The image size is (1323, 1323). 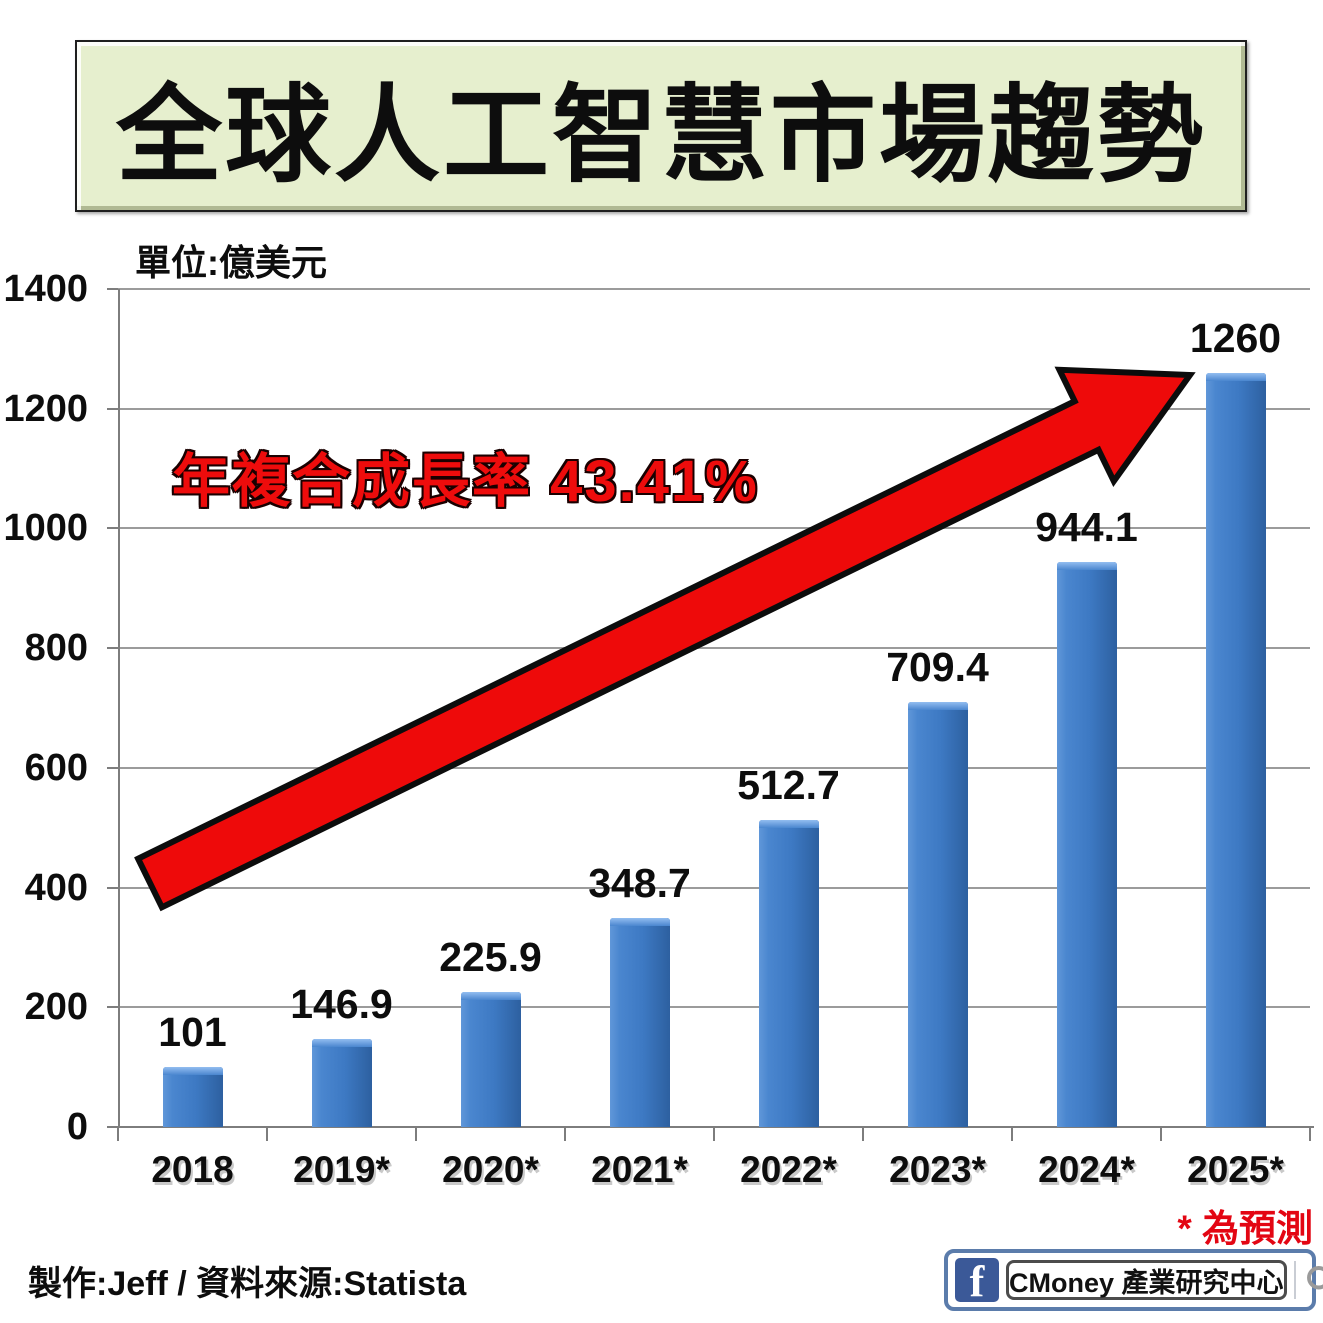 What do you see at coordinates (1086, 844) in the screenshot?
I see `bar-2024` at bounding box center [1086, 844].